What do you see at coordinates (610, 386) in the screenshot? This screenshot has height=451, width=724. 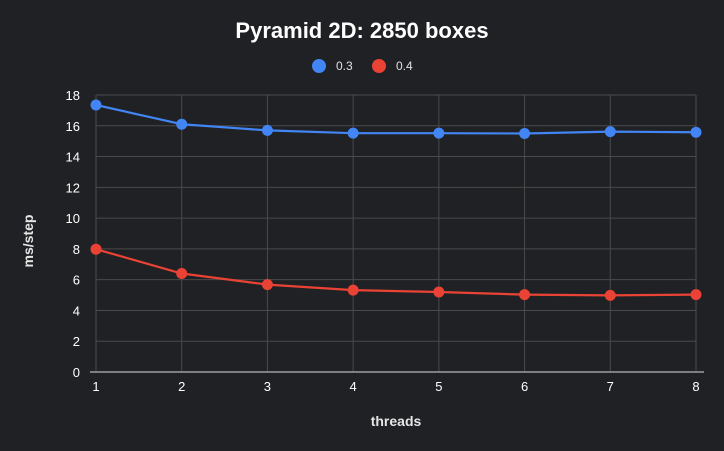 I see `x-tick-label: 7` at bounding box center [610, 386].